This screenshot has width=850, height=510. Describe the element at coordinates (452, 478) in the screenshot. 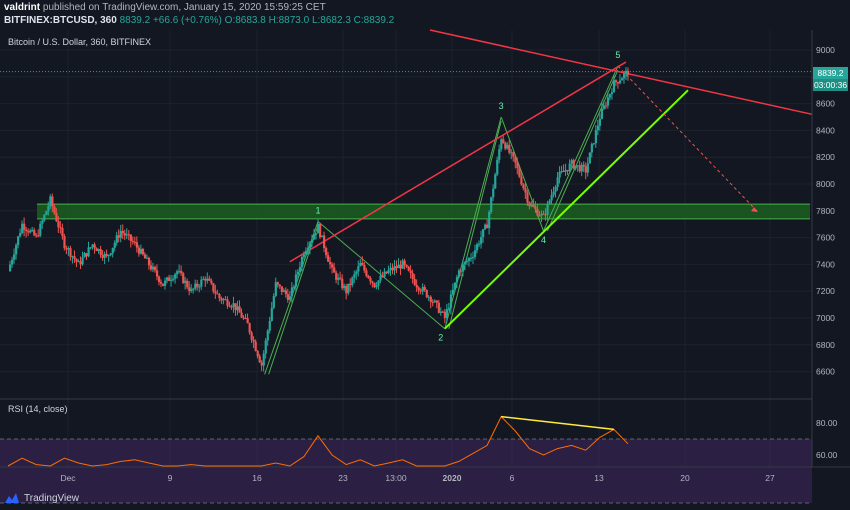

I see `time-tick-label: 2020` at that location.